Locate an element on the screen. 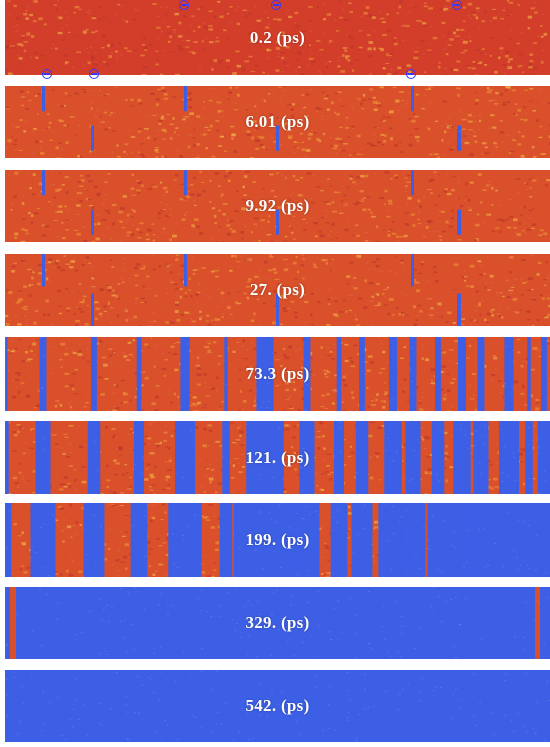 This screenshot has height=747, width=550. snapshot-panel-5: 73.3 (ps) is located at coordinates (277, 374).